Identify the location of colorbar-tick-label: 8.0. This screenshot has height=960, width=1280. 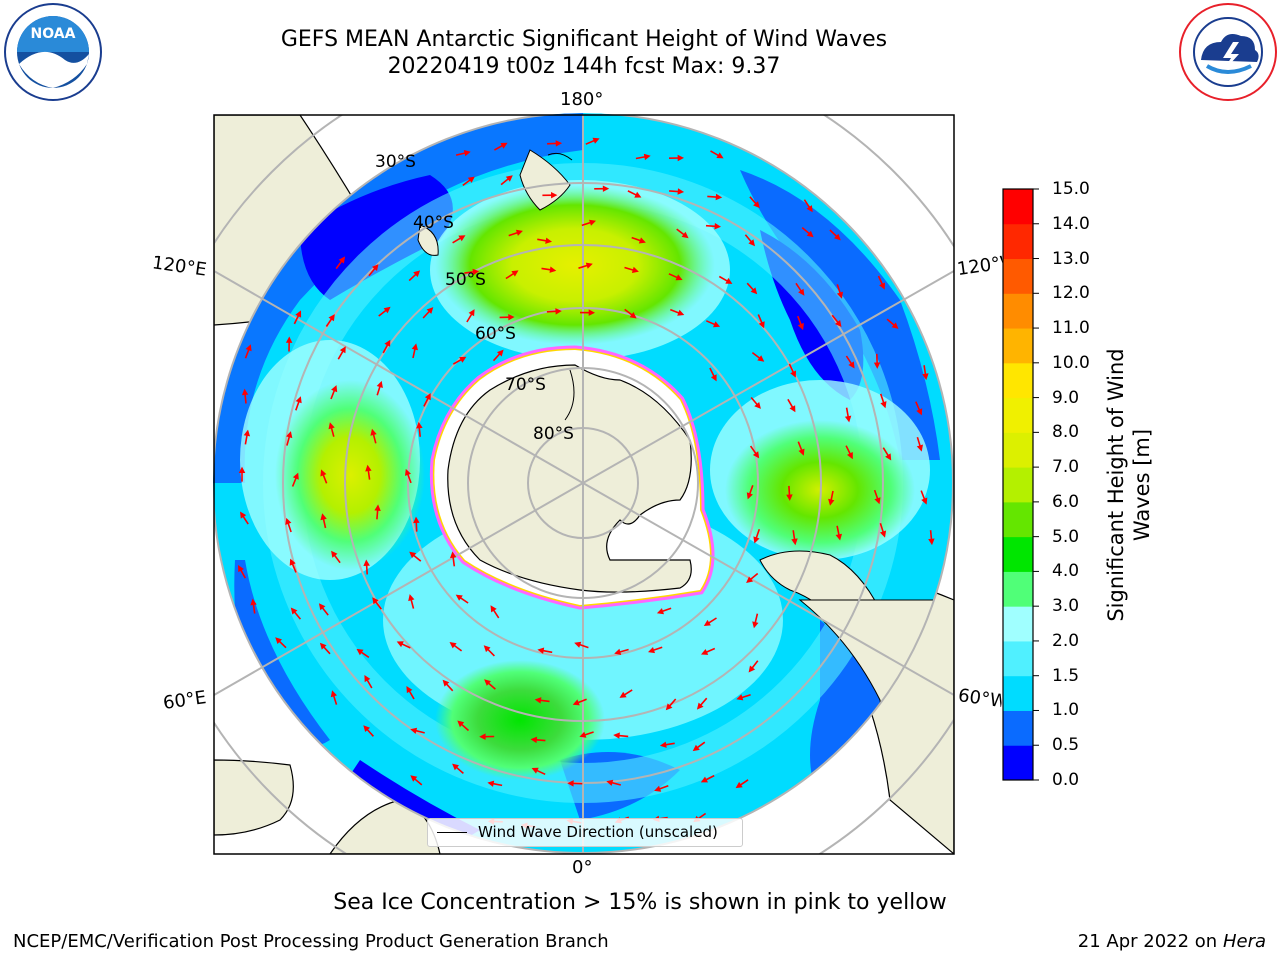
(1066, 432).